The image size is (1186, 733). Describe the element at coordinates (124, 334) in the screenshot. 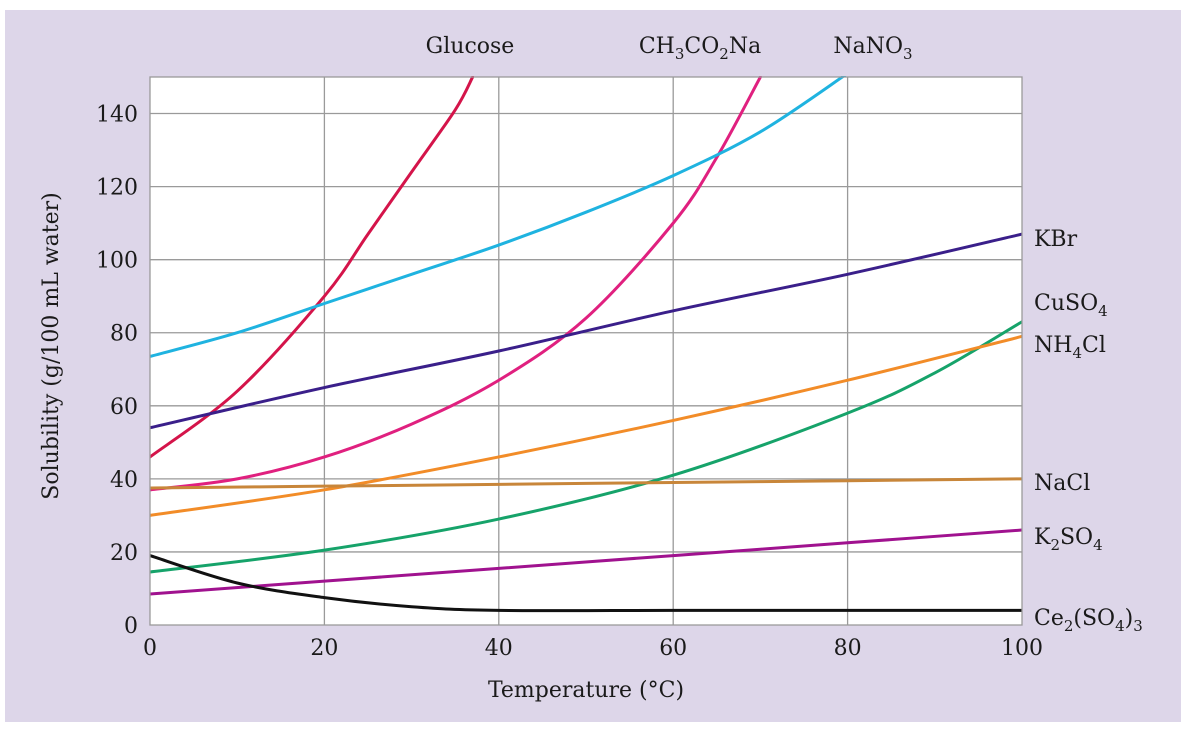

I see `y-tick-label: 80` at that location.